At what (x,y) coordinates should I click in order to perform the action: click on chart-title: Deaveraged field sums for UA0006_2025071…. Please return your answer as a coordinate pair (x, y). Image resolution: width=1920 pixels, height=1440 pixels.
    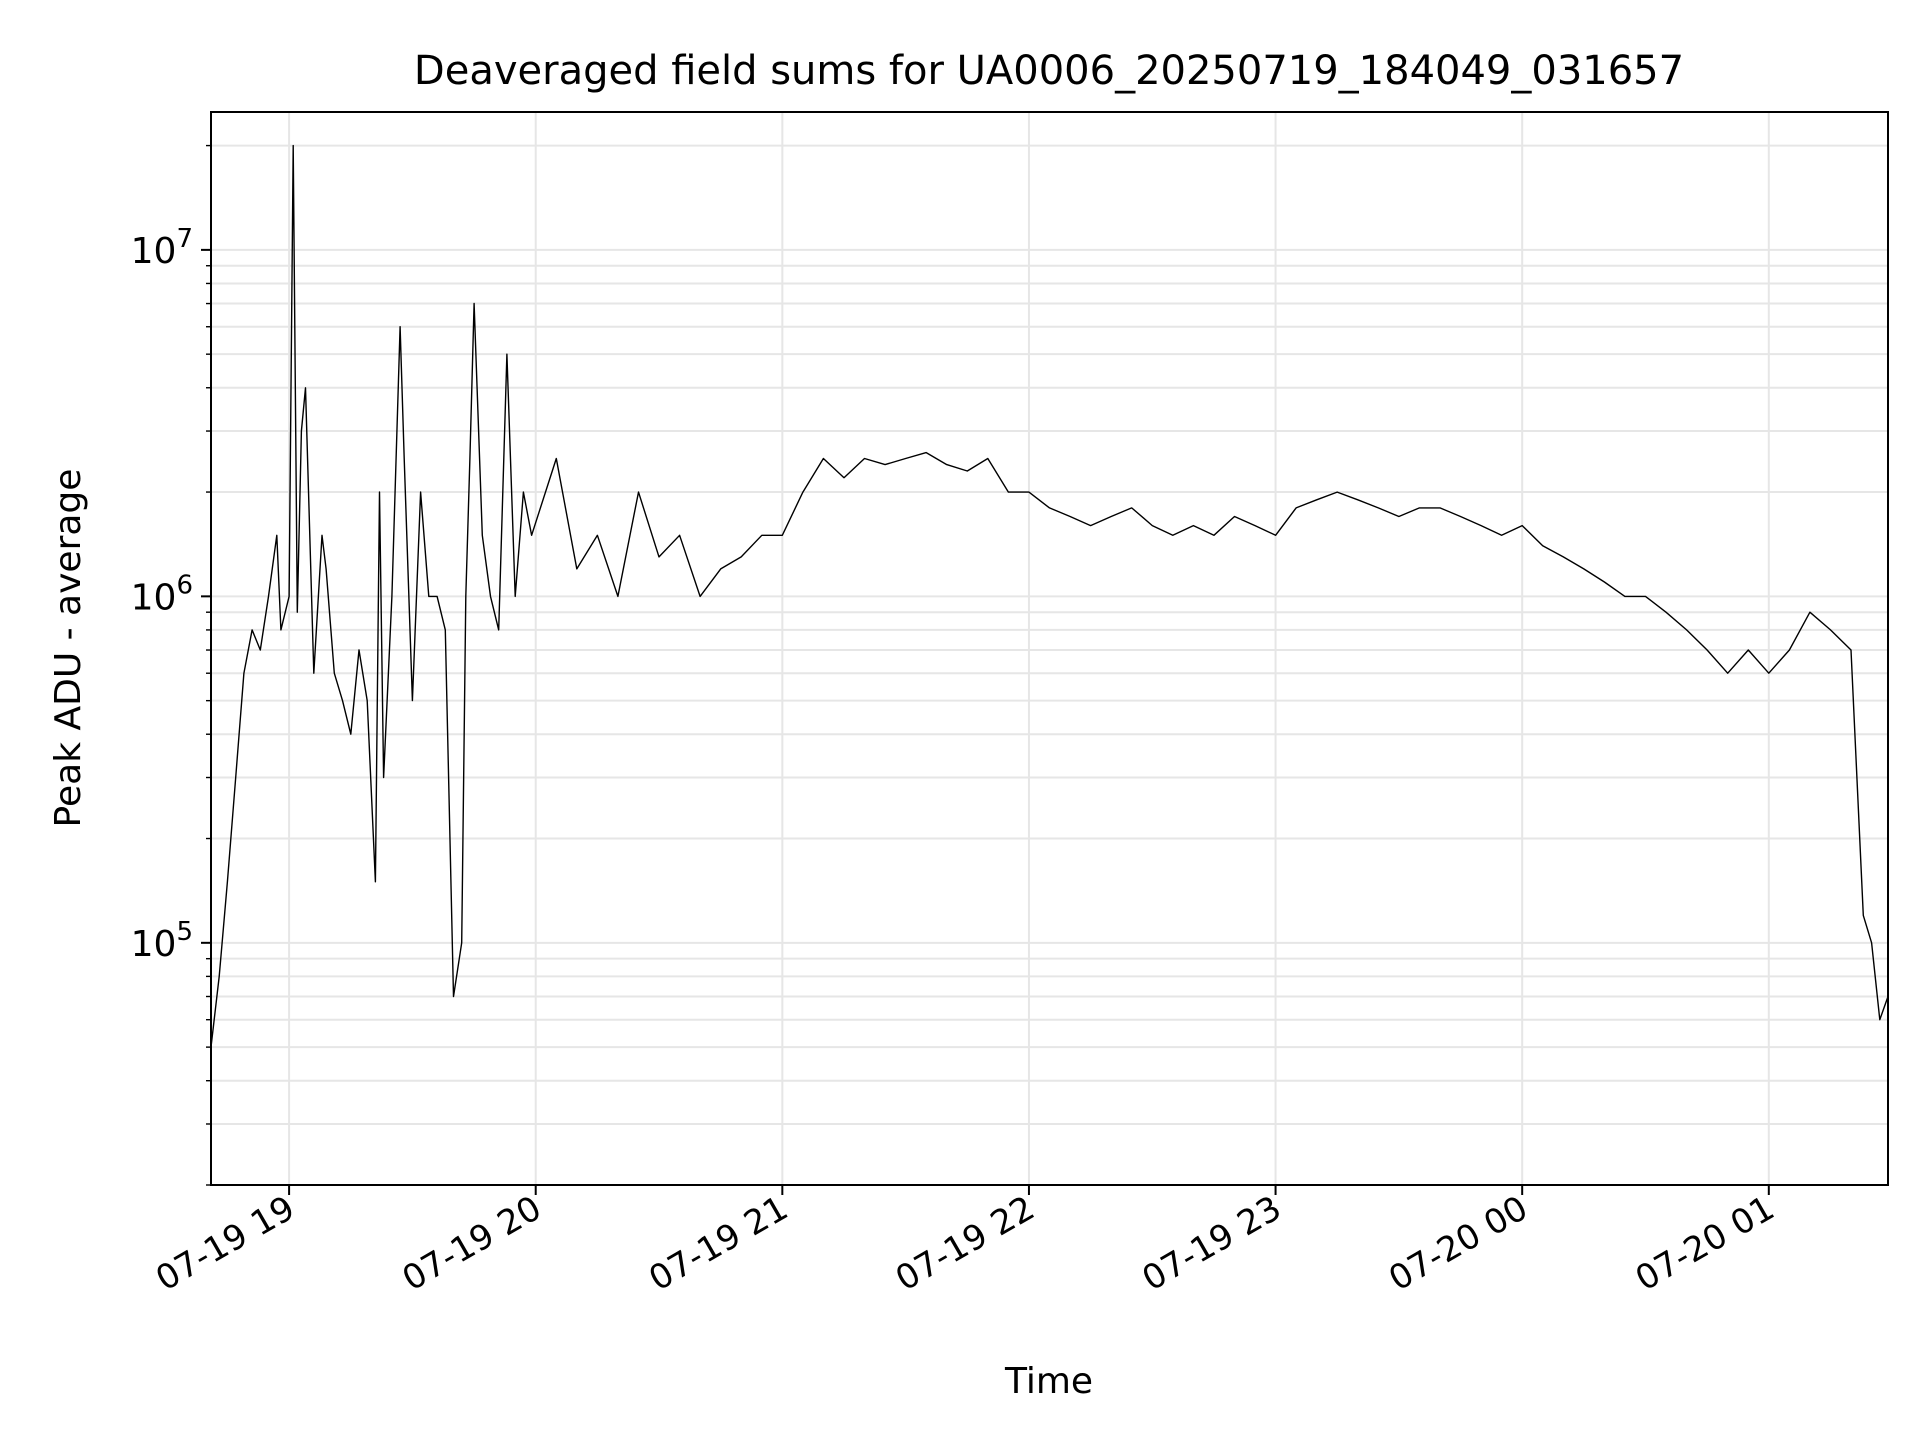
    Looking at the image, I should click on (1049, 71).